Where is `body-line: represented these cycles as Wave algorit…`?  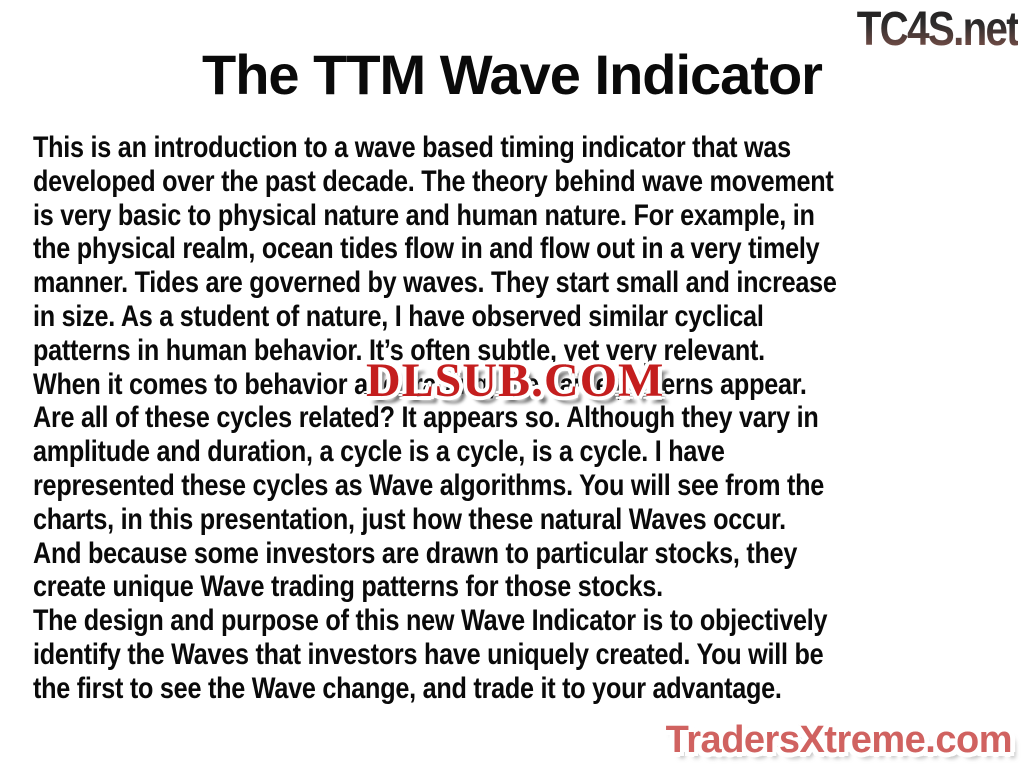 body-line: represented these cycles as Wave algorit… is located at coordinates (429, 485).